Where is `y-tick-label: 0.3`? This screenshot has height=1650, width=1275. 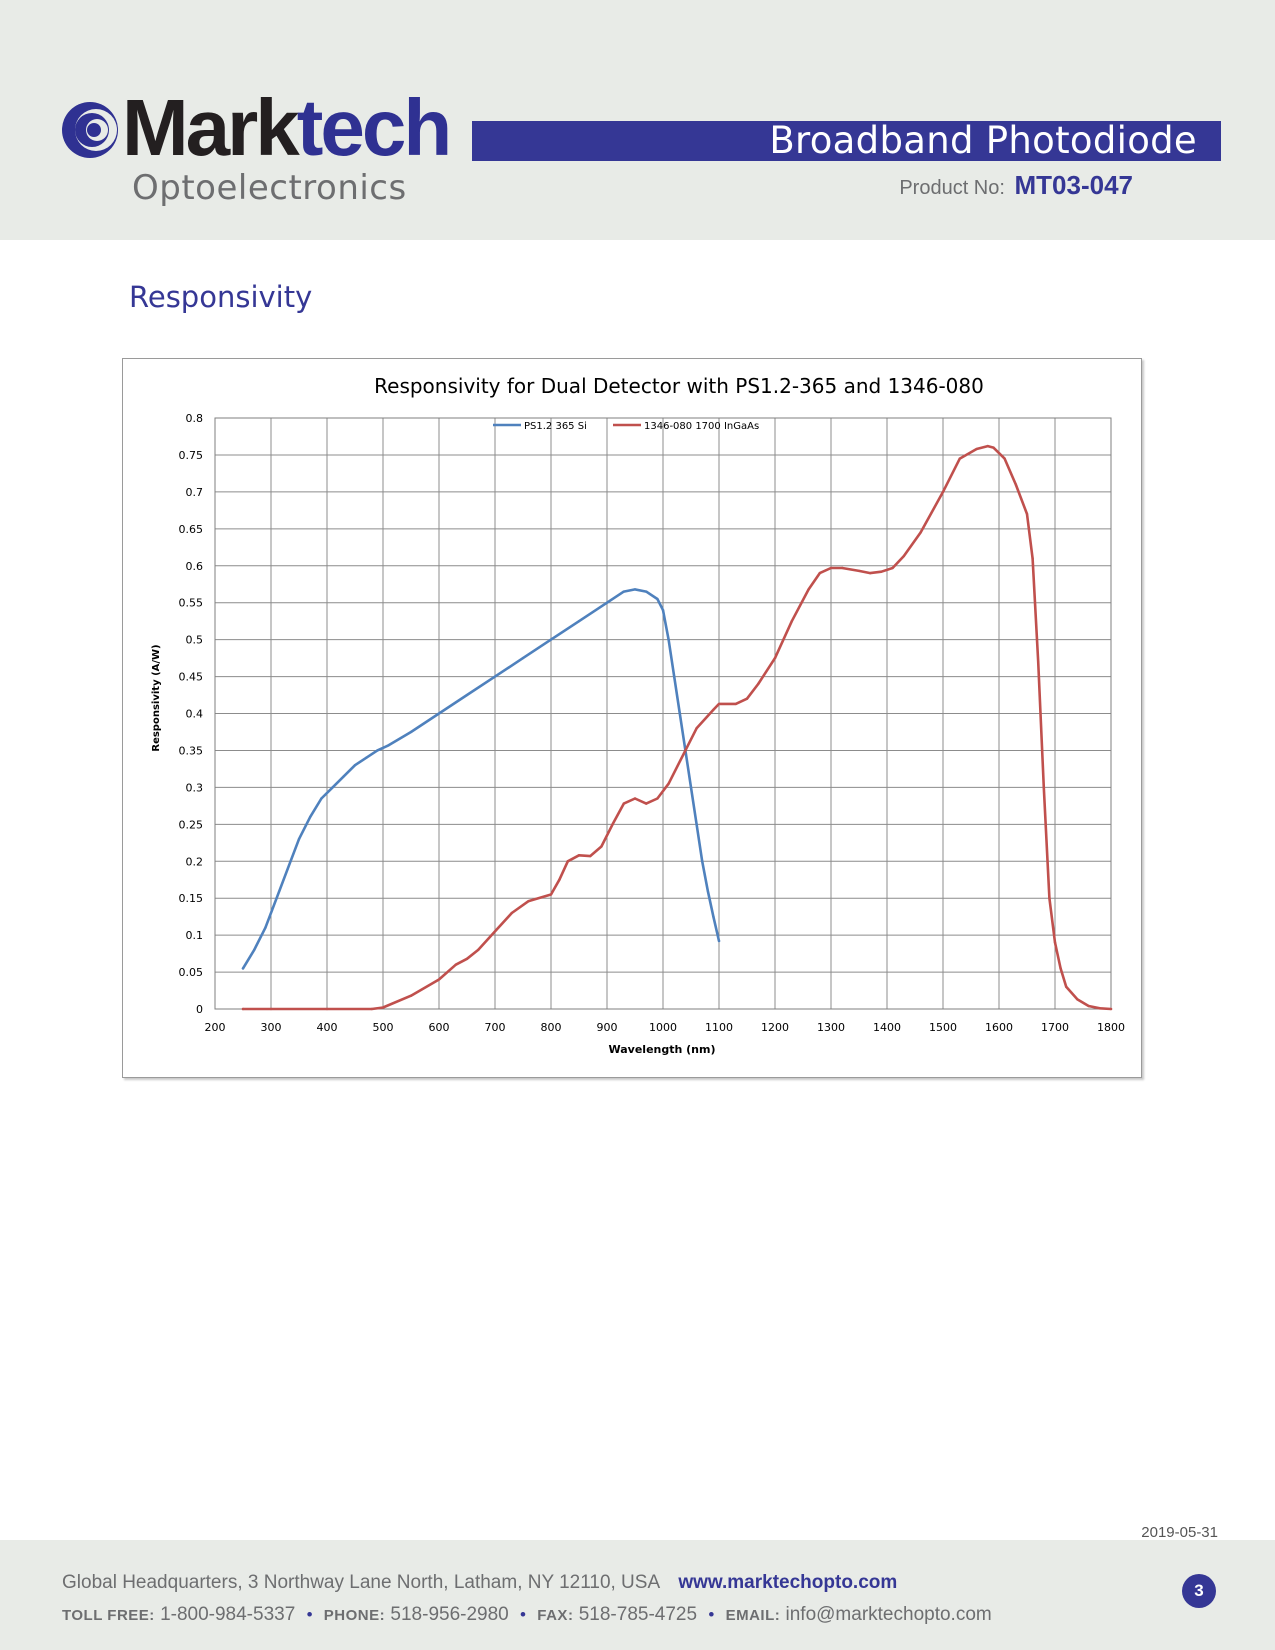
y-tick-label: 0.3 is located at coordinates (195, 787).